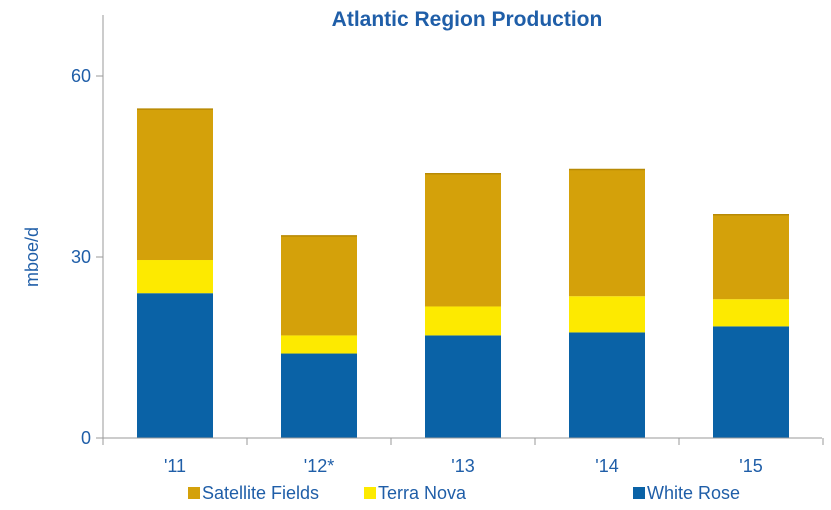 The height and width of the screenshot is (510, 831). I want to click on x-tick-label: '12*, so click(319, 466).